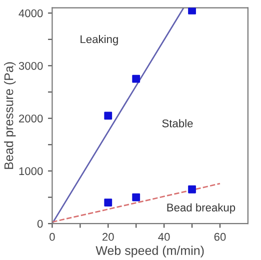 Image resolution: width=261 pixels, height=260 pixels. I want to click on y-tick-label: 1000, so click(31, 171).